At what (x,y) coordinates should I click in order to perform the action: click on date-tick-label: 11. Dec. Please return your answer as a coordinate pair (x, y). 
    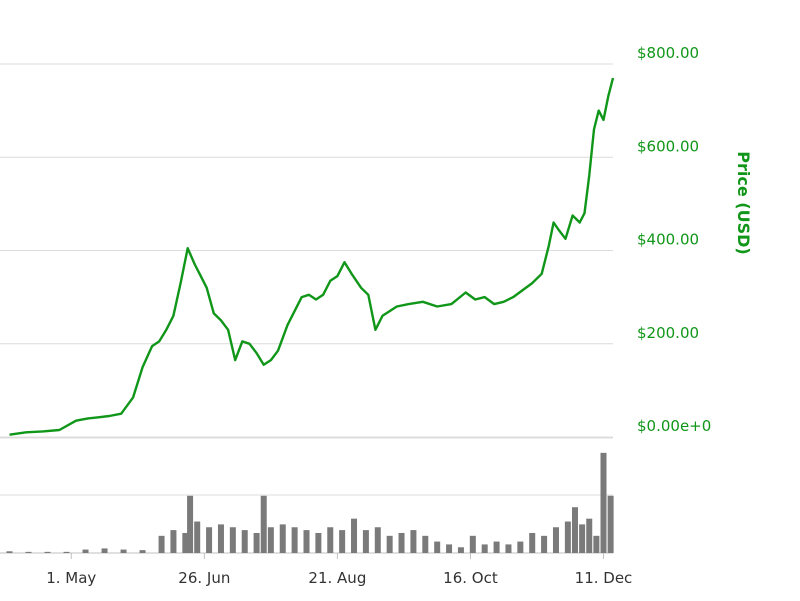
    Looking at the image, I should click on (604, 578).